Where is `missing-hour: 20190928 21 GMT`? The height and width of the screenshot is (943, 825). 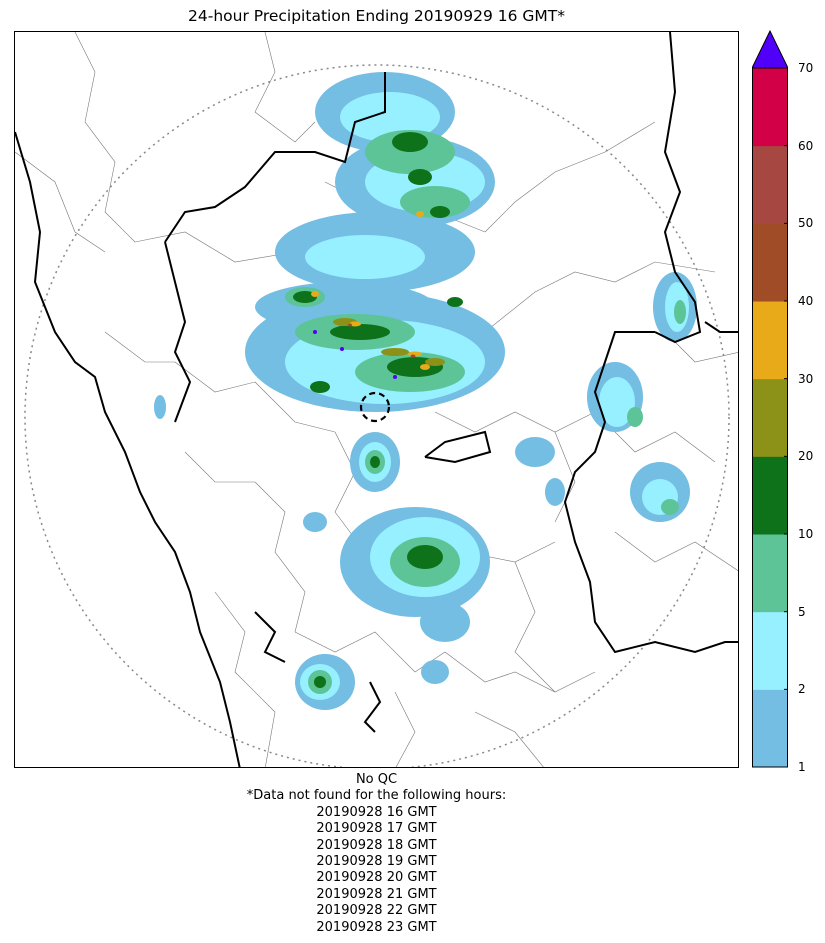 missing-hour: 20190928 21 GMT is located at coordinates (376, 894).